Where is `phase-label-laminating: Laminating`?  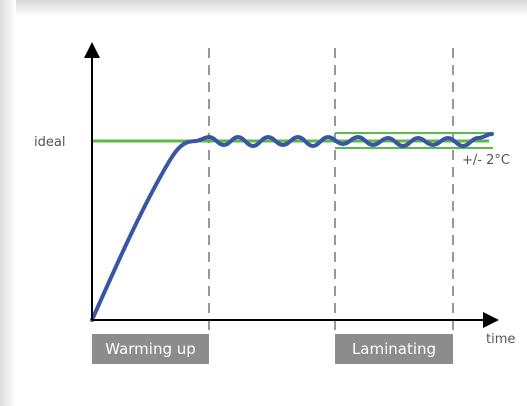
phase-label-laminating: Laminating is located at coordinates (394, 349).